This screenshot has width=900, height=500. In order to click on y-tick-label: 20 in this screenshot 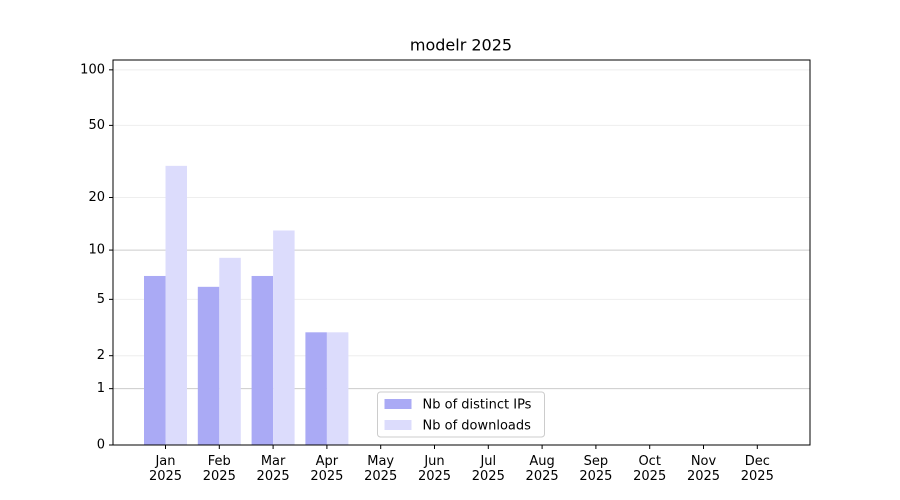, I will do `click(96, 197)`.